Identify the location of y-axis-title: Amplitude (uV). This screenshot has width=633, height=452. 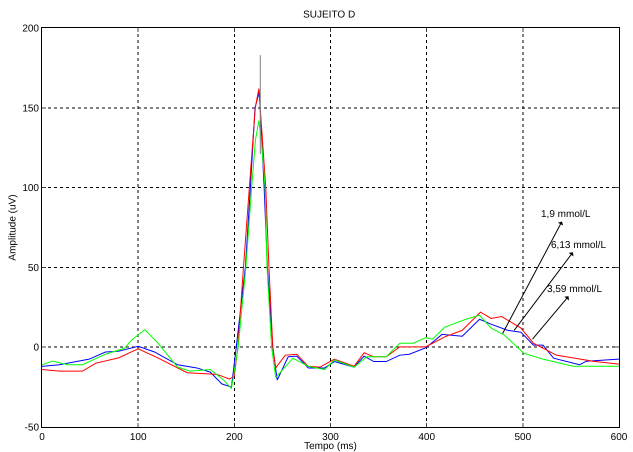
(12, 227).